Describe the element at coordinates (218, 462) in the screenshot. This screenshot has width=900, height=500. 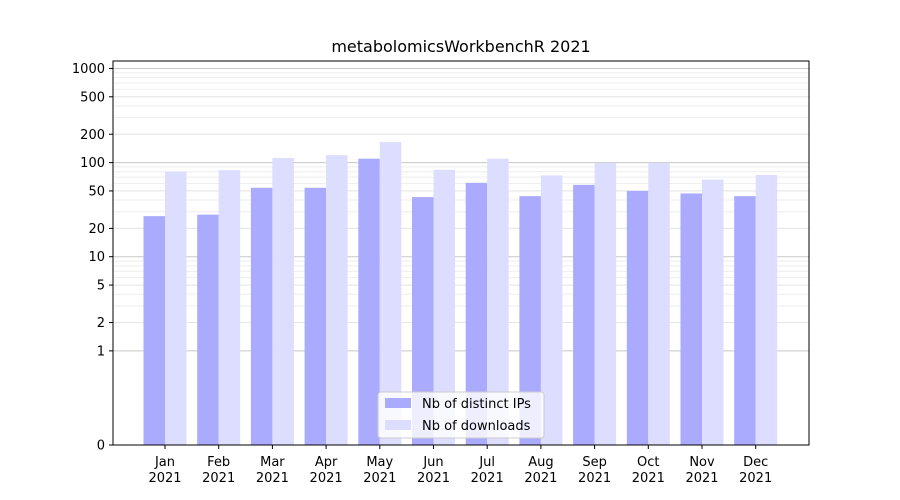
I see `x-tick-label: Feb` at that location.